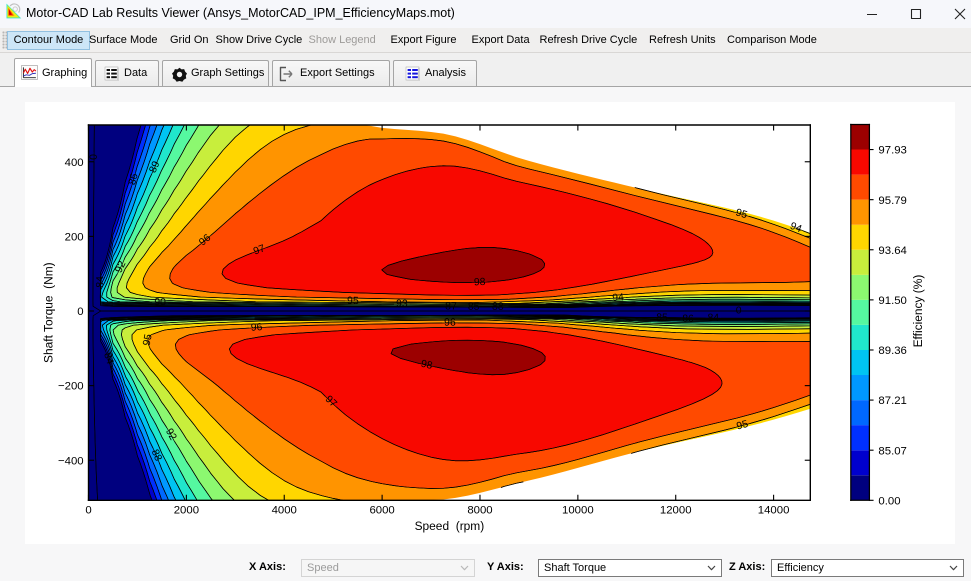 This screenshot has height=581, width=971. I want to click on svg-text: Speed (rpm), so click(450, 526).